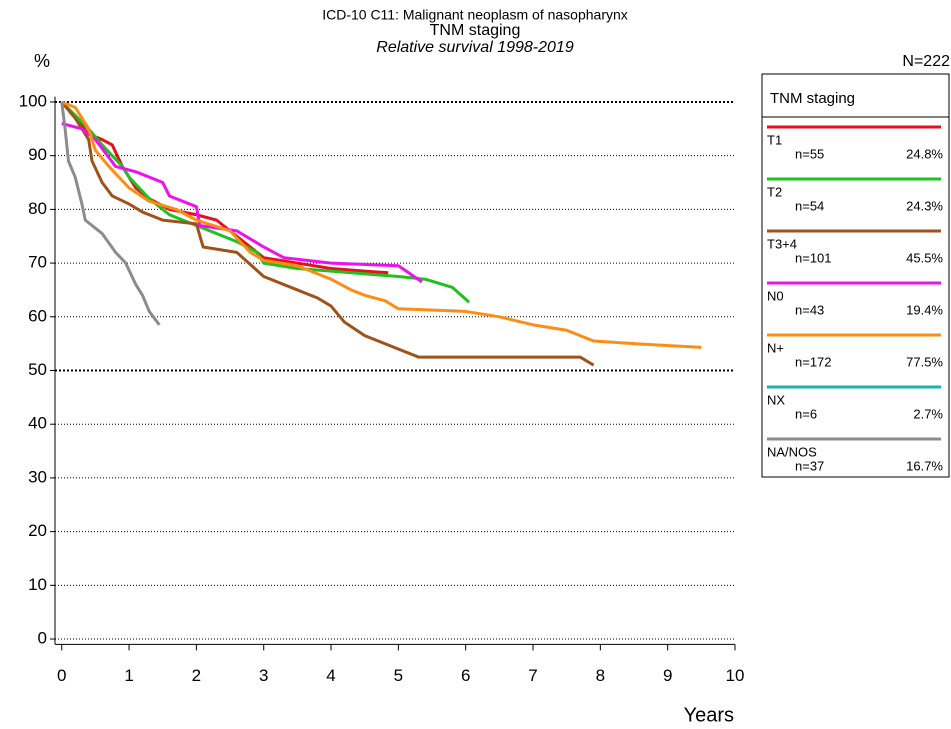 This screenshot has height=729, width=951. Describe the element at coordinates (465, 675) in the screenshot. I see `x-tick-label: 6` at that location.